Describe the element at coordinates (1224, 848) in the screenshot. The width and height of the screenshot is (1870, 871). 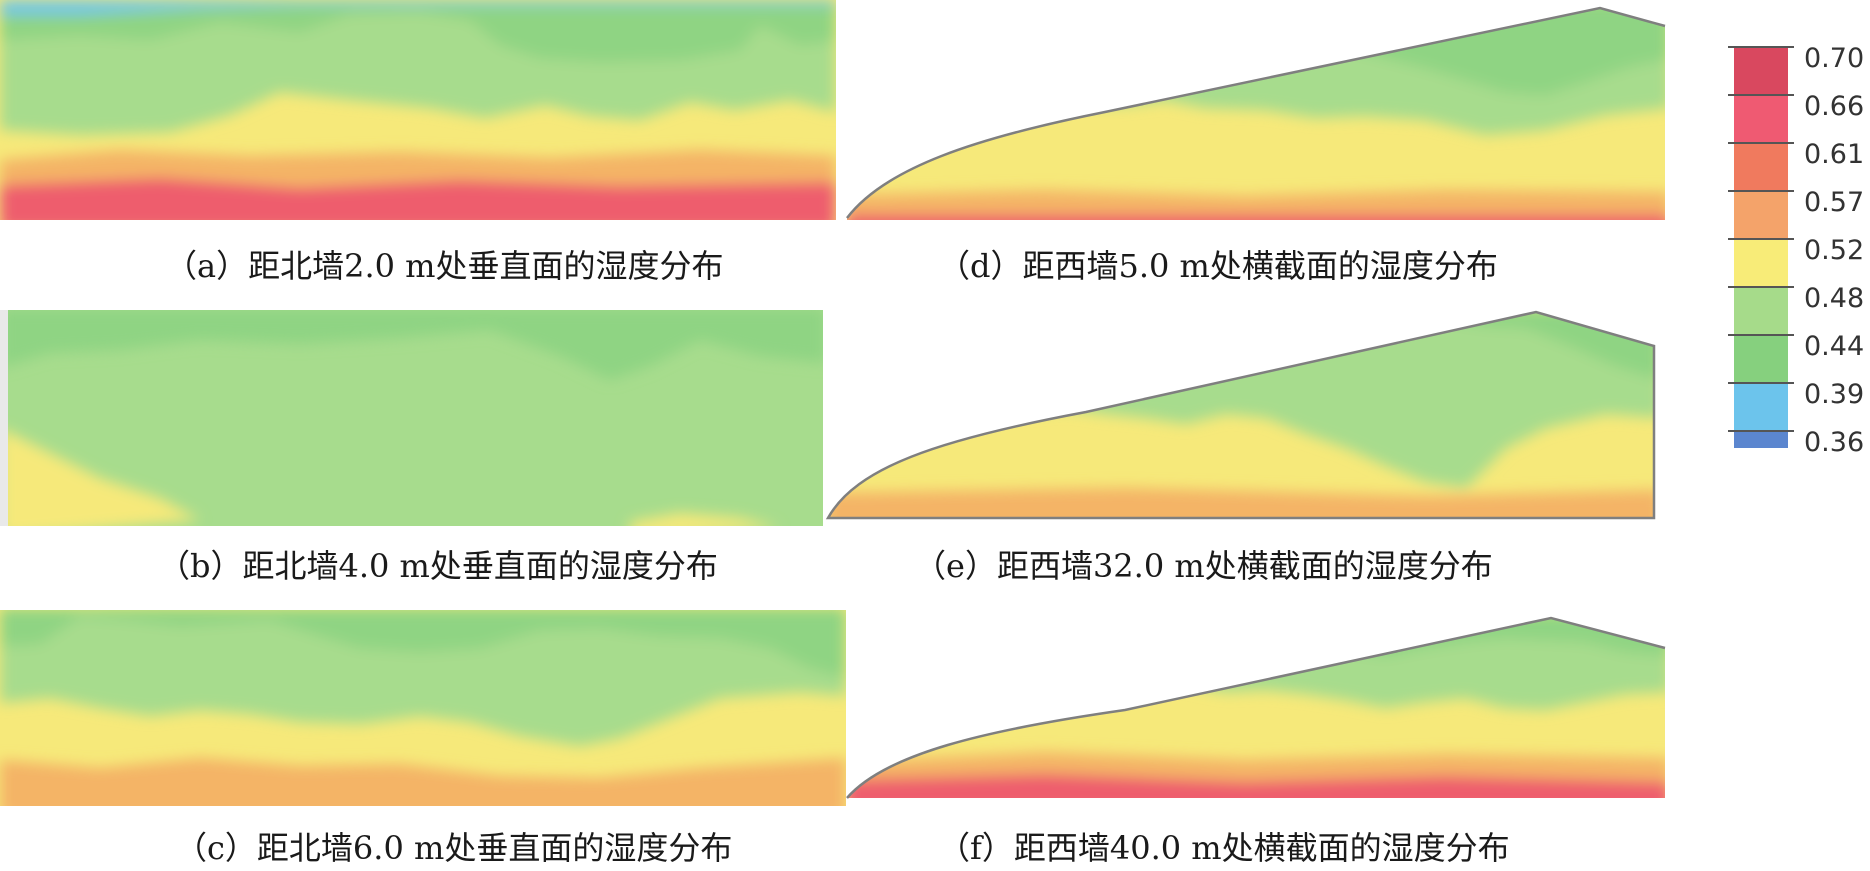
I see `caption-f: （f）距西墙40.0 m处横截面的湿度分布` at that location.